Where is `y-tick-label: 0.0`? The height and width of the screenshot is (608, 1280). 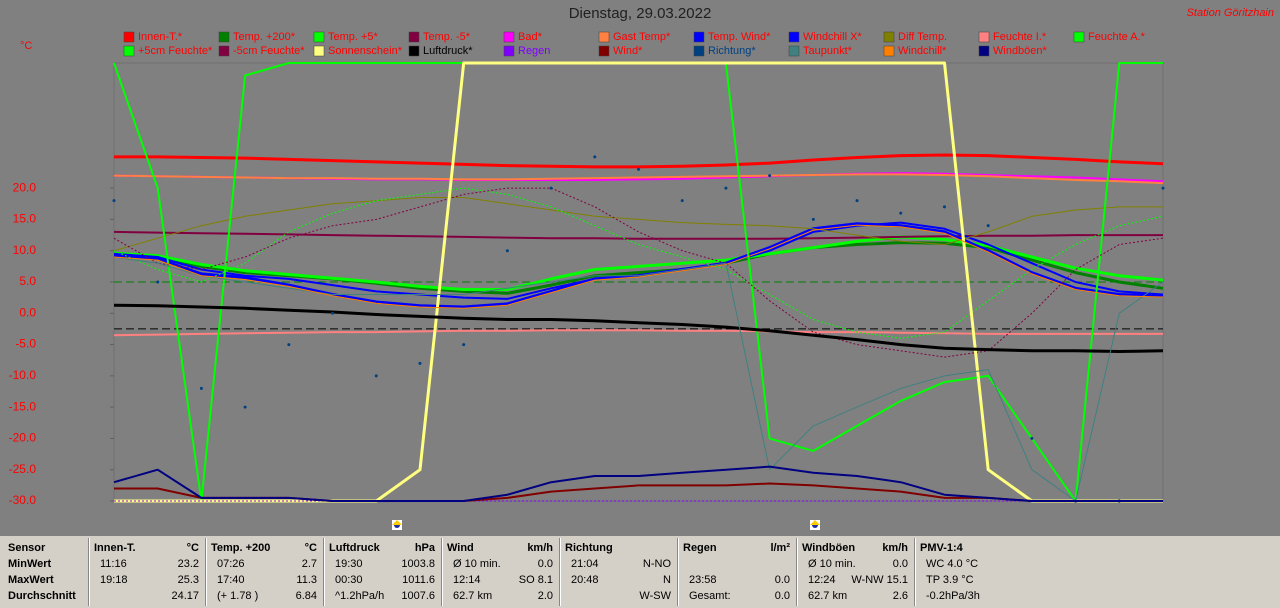 y-tick-label: 0.0 is located at coordinates (27, 312).